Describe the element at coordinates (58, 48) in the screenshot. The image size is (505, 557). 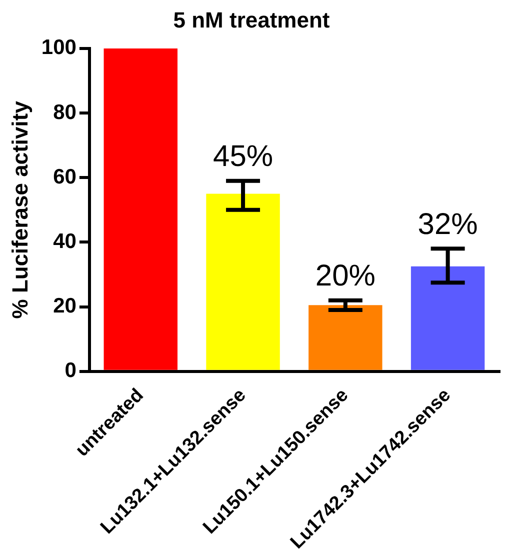
I see `y-tick-label: 100` at that location.